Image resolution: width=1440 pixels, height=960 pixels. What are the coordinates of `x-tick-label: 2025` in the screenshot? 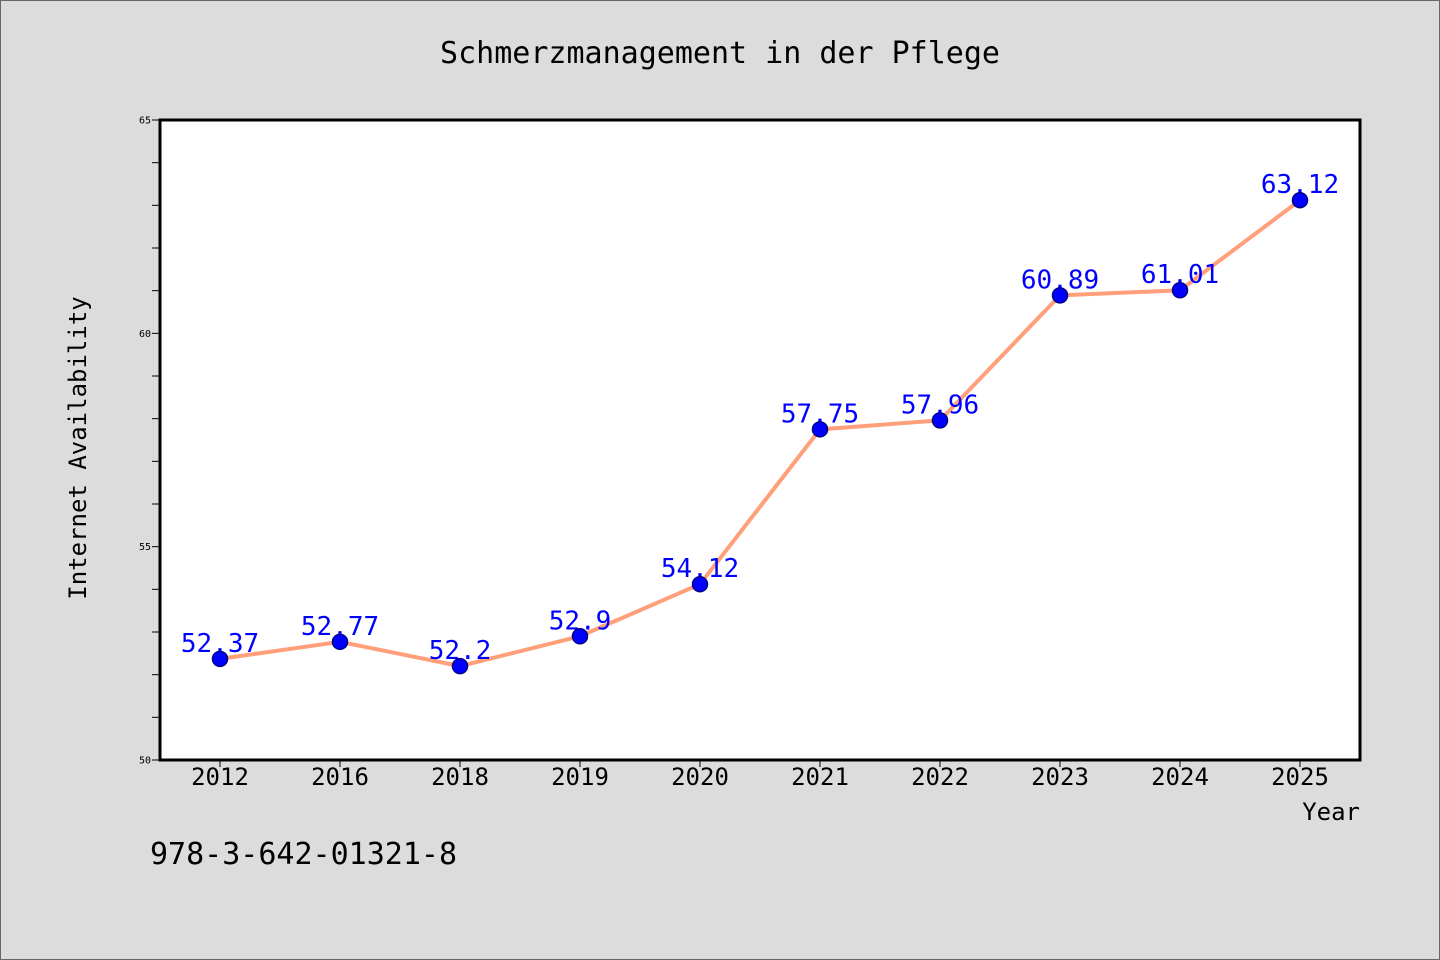 It's located at (1300, 777).